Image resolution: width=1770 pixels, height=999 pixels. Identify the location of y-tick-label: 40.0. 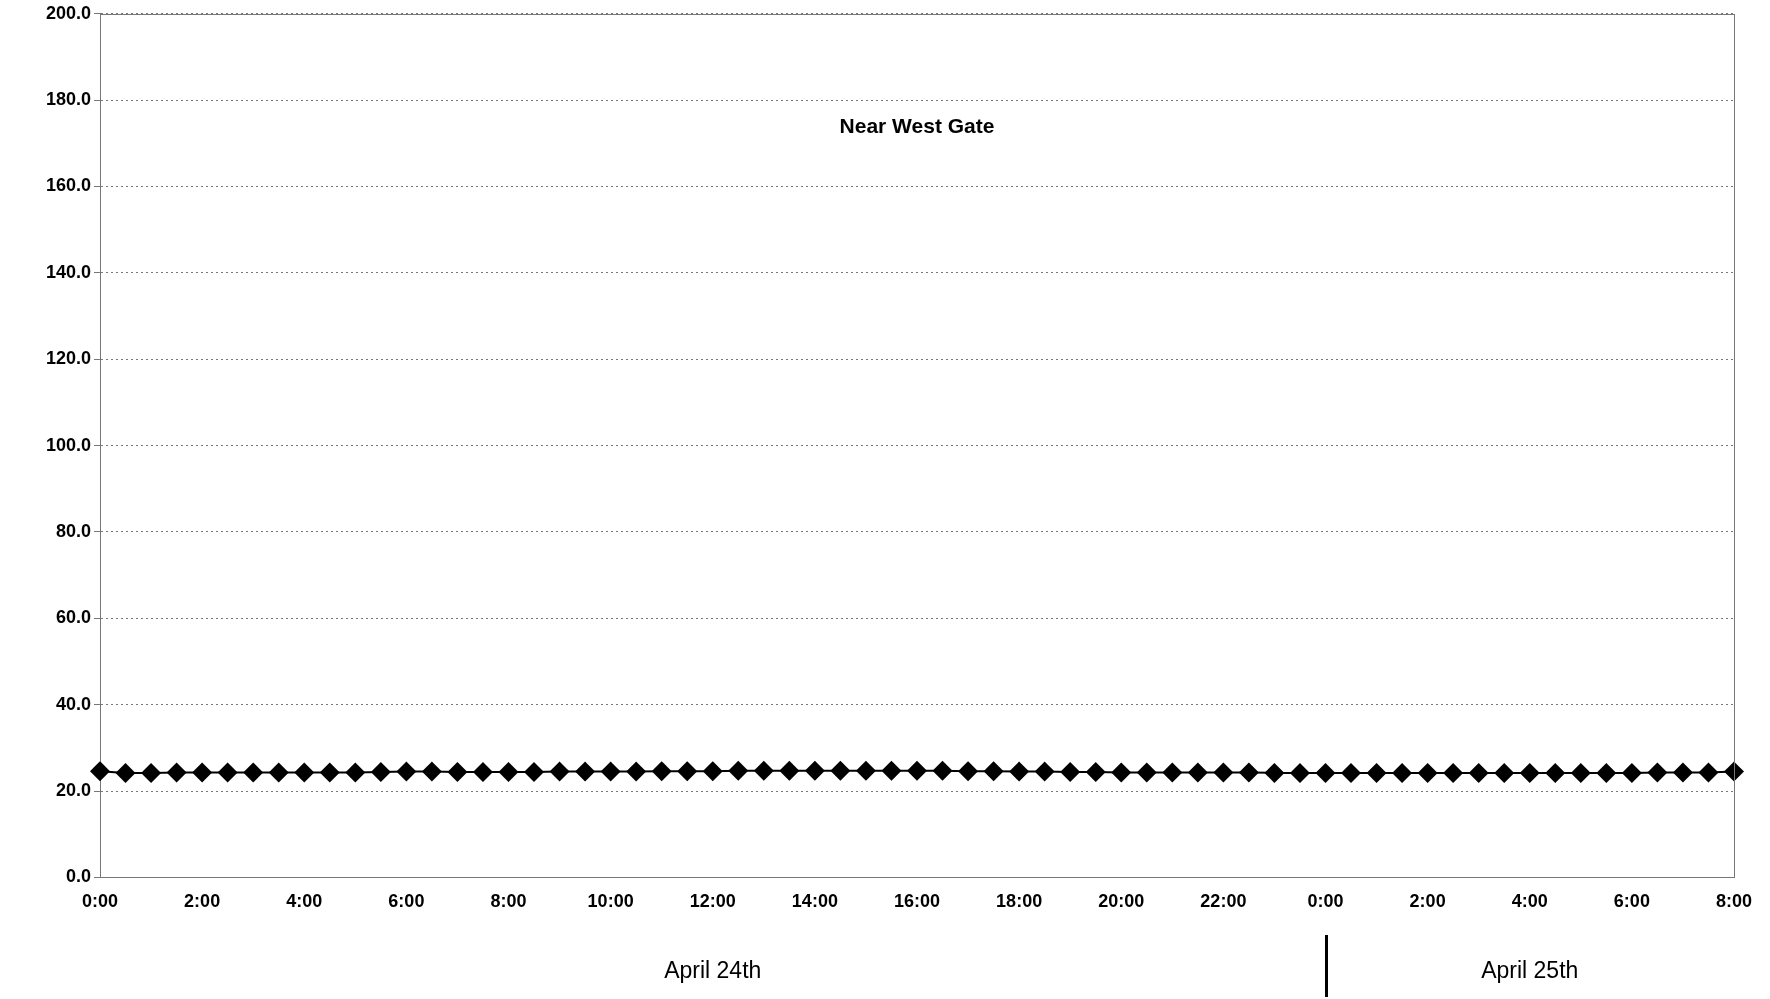
(73, 703).